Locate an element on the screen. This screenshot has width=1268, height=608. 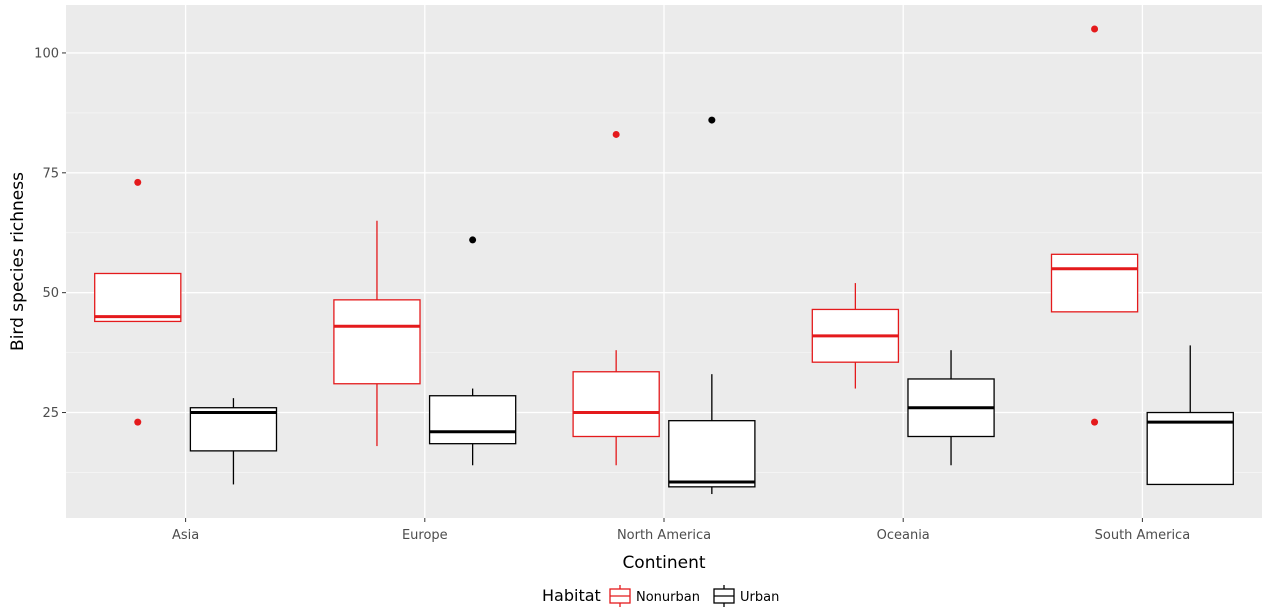
x-tick-label: South America is located at coordinates (1143, 535).